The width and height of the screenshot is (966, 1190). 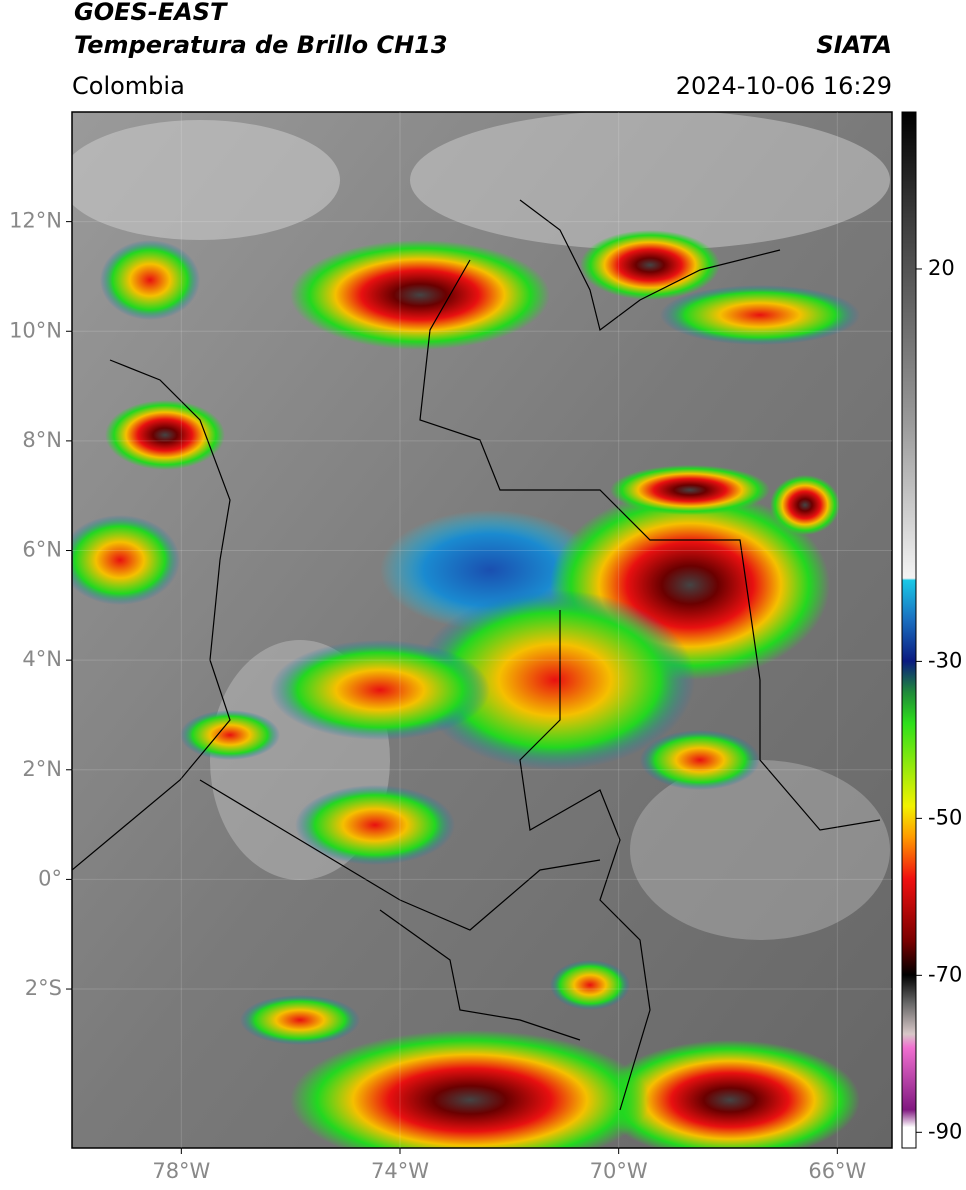 What do you see at coordinates (35, 330) in the screenshot?
I see `lat-label: 10°N` at bounding box center [35, 330].